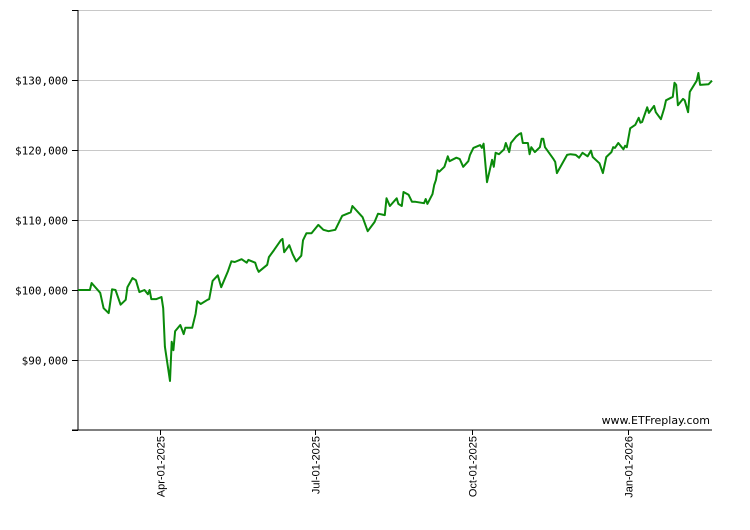 The image size is (750, 530). What do you see at coordinates (630, 467) in the screenshot?
I see `x-tick-label: Jan-01-2026` at bounding box center [630, 467].